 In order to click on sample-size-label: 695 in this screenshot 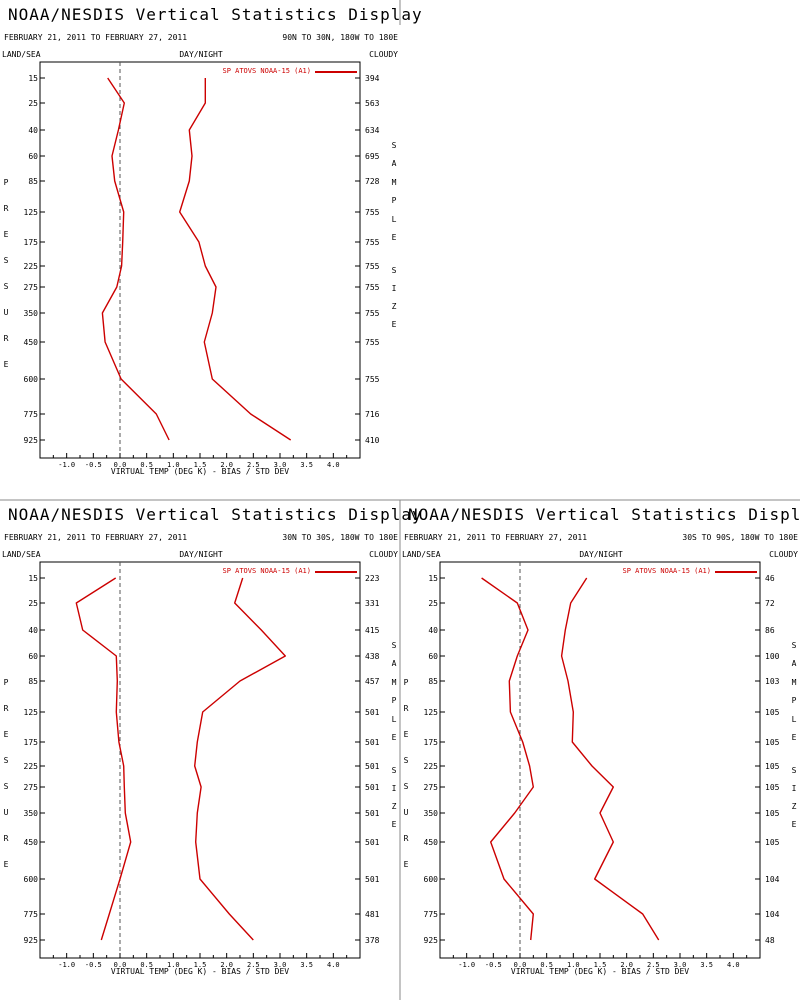, I will do `click(372, 156)`.